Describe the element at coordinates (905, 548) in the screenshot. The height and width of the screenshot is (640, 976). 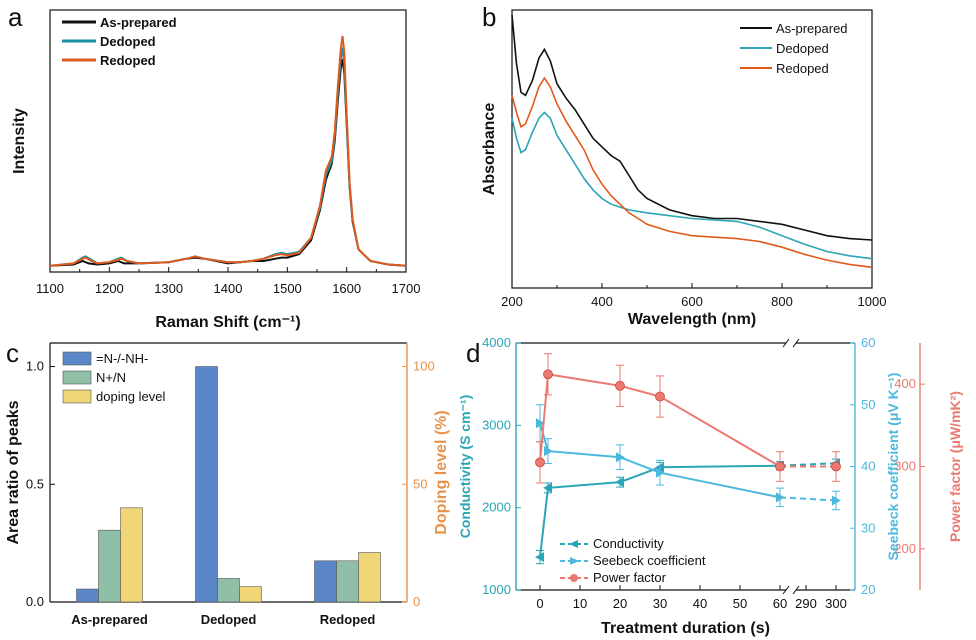
I see `y3-tick-label: 200` at that location.